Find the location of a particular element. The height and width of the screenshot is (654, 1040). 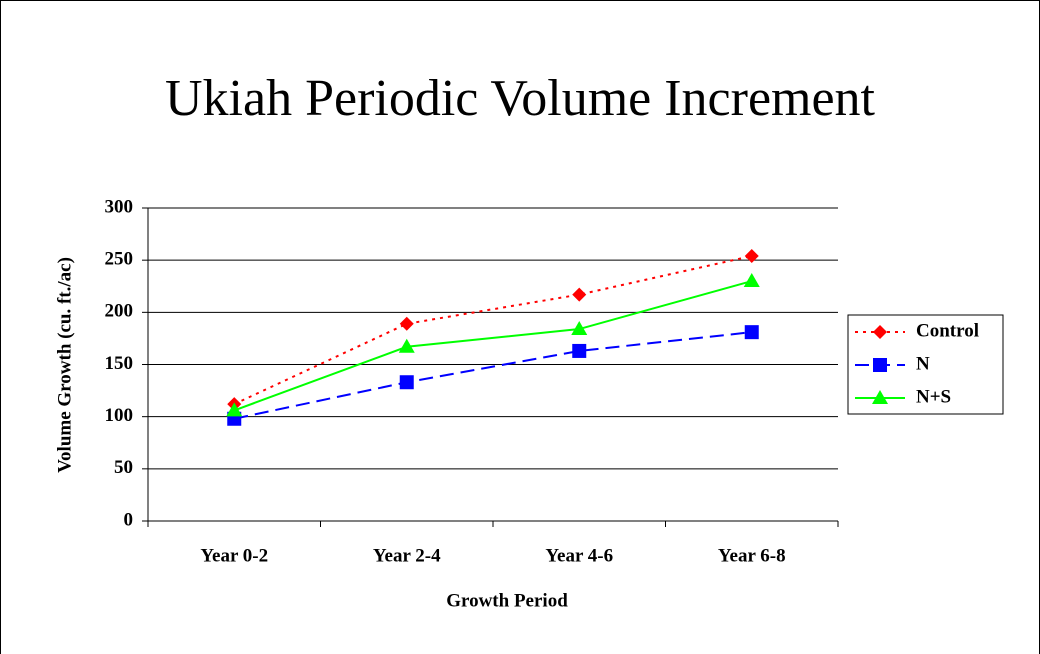

x-tick-label: Year 6-8 is located at coordinates (752, 555).